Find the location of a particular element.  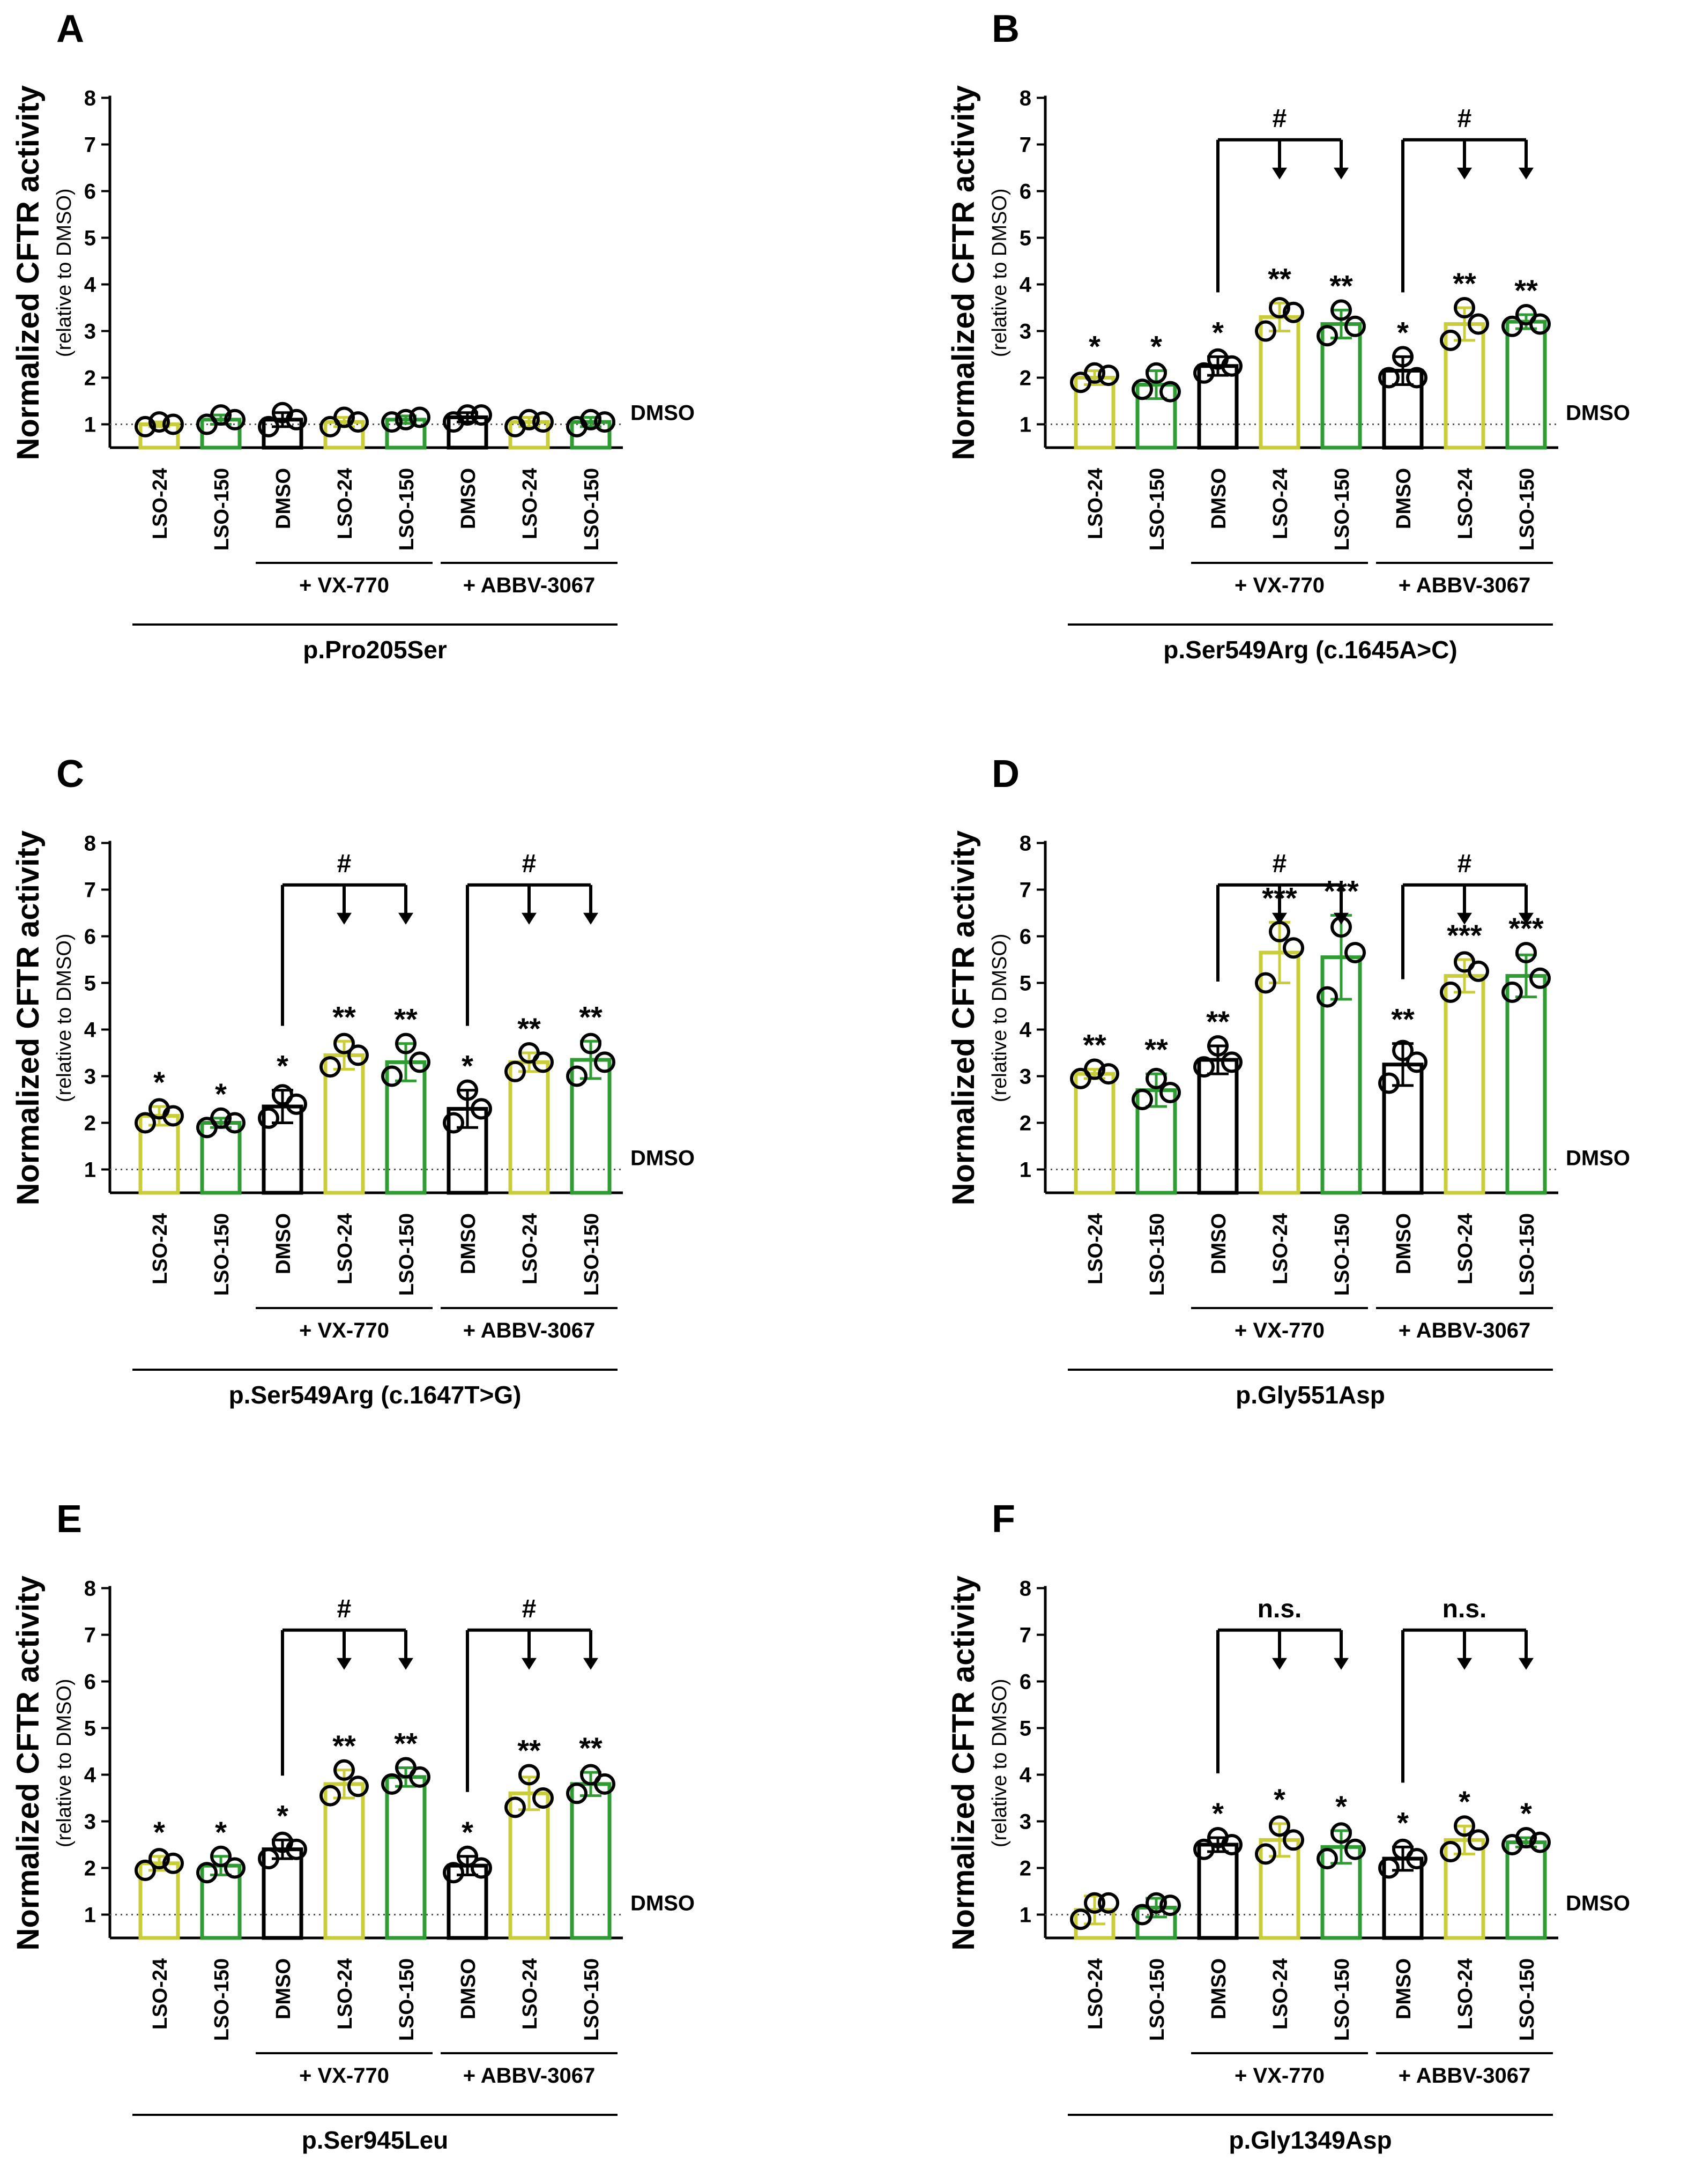

y-axis-title: Normalized CFTR activity is located at coordinates (963, 1017).